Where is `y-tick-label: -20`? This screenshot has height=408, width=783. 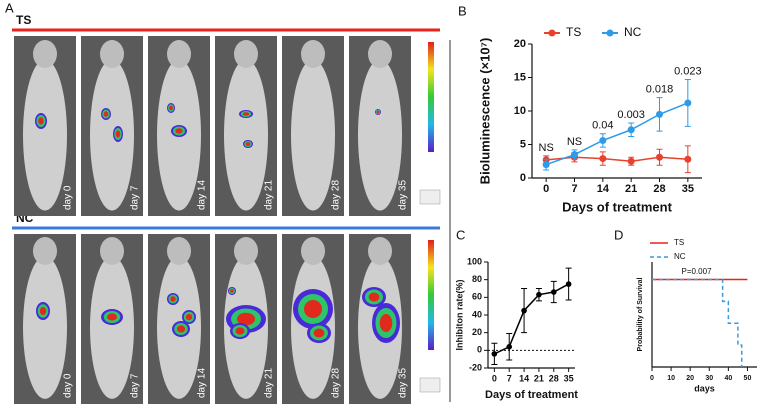 y-tick-label: -20 is located at coordinates (475, 367).